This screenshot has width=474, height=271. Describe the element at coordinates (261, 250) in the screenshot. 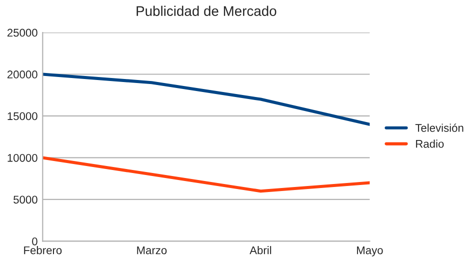

I see `x-tick-label: Abril` at that location.